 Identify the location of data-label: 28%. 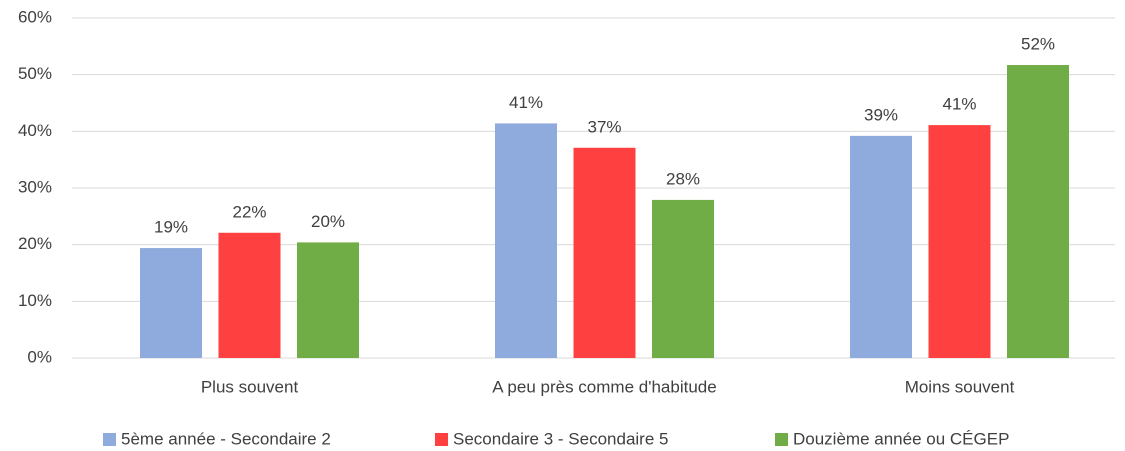
(683, 178).